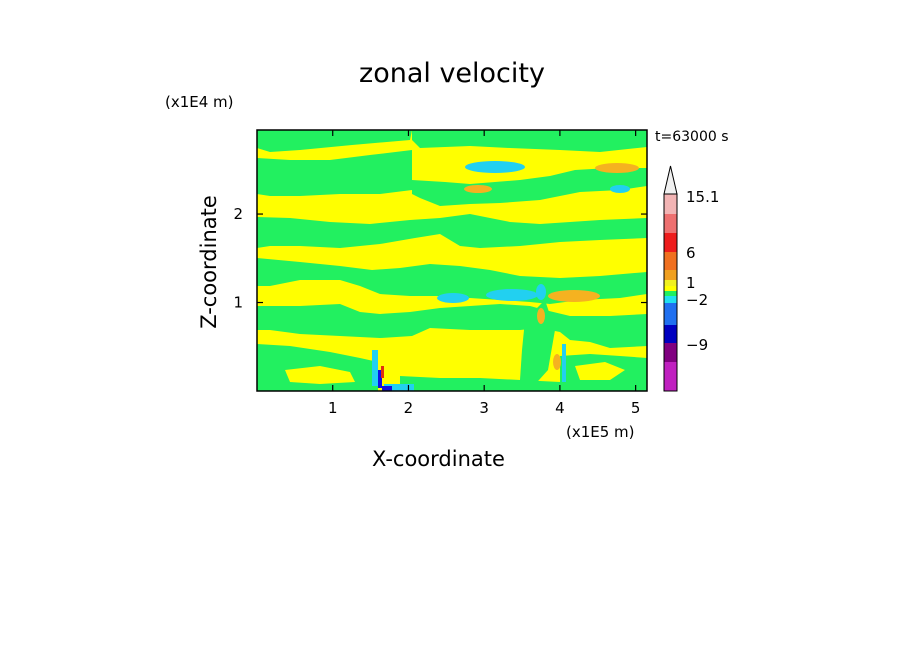 The height and width of the screenshot is (654, 904). What do you see at coordinates (333, 408) in the screenshot?
I see `x-tick-label: 1` at bounding box center [333, 408].